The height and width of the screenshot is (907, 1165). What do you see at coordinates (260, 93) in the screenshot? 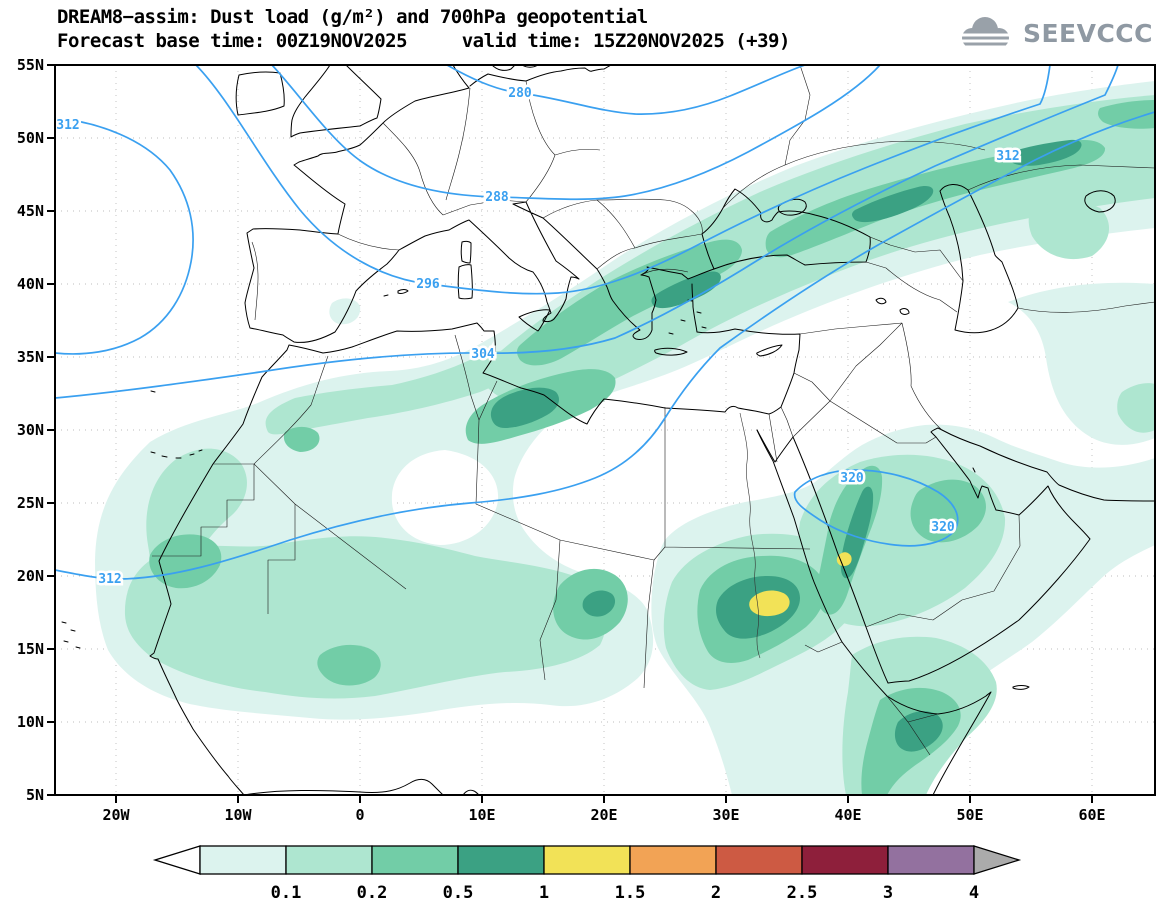
I see `coastline-ireland` at bounding box center [260, 93].